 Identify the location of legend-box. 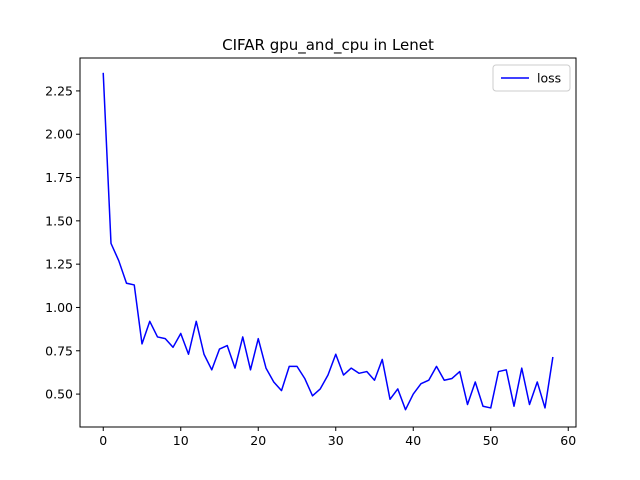
(531, 78).